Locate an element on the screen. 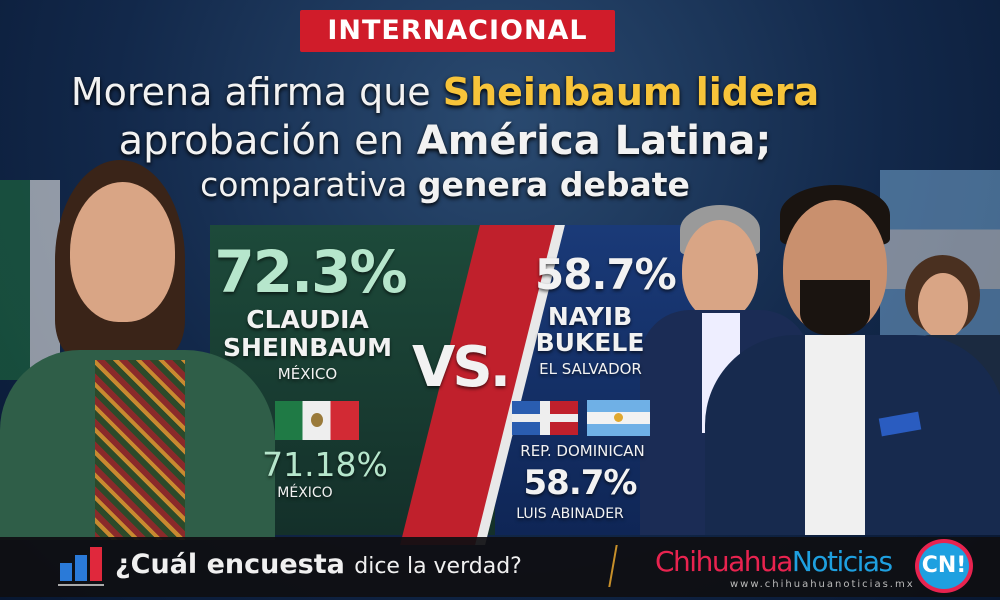 This screenshot has width=1000, height=600. question-text: dice la verdad? is located at coordinates (438, 566).